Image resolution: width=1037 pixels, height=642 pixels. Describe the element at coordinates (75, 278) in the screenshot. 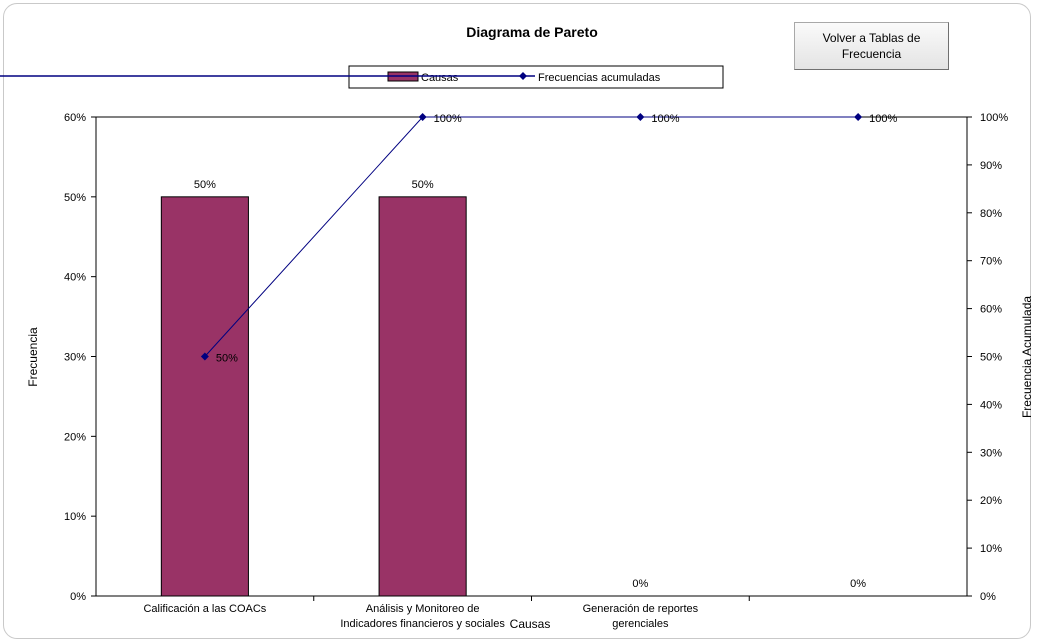

I see `left-tick-label: 40%` at that location.